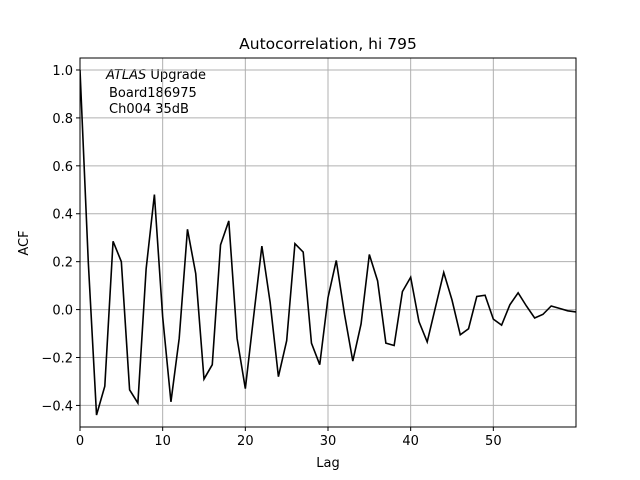 The height and width of the screenshot is (480, 640). What do you see at coordinates (62, 263) in the screenshot?
I see `y-tick-label: 0.2` at bounding box center [62, 263].